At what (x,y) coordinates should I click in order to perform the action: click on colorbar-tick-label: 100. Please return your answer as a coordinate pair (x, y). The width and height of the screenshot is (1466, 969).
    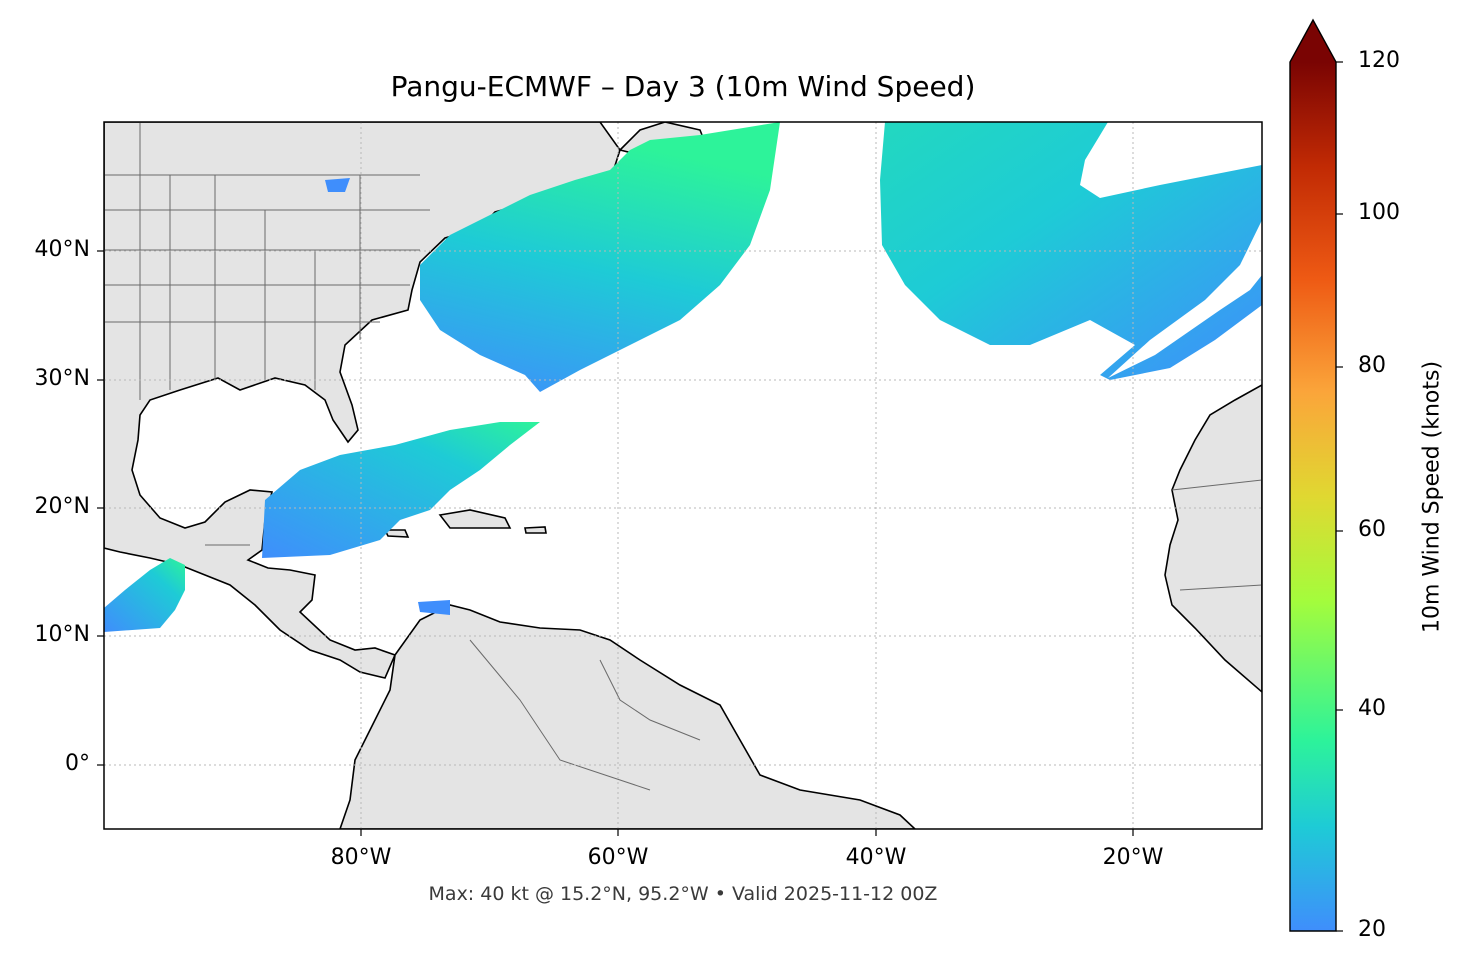
    Looking at the image, I should click on (1379, 212).